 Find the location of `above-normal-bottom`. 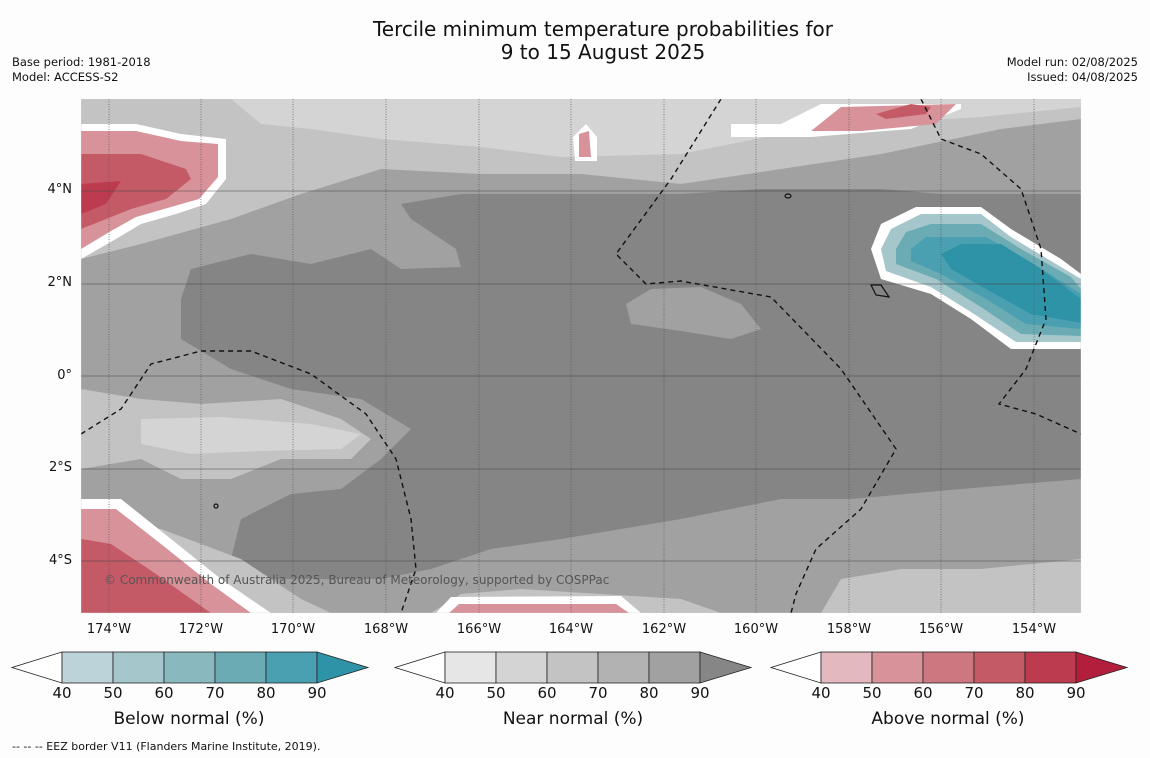

above-normal-bottom is located at coordinates (539, 608).